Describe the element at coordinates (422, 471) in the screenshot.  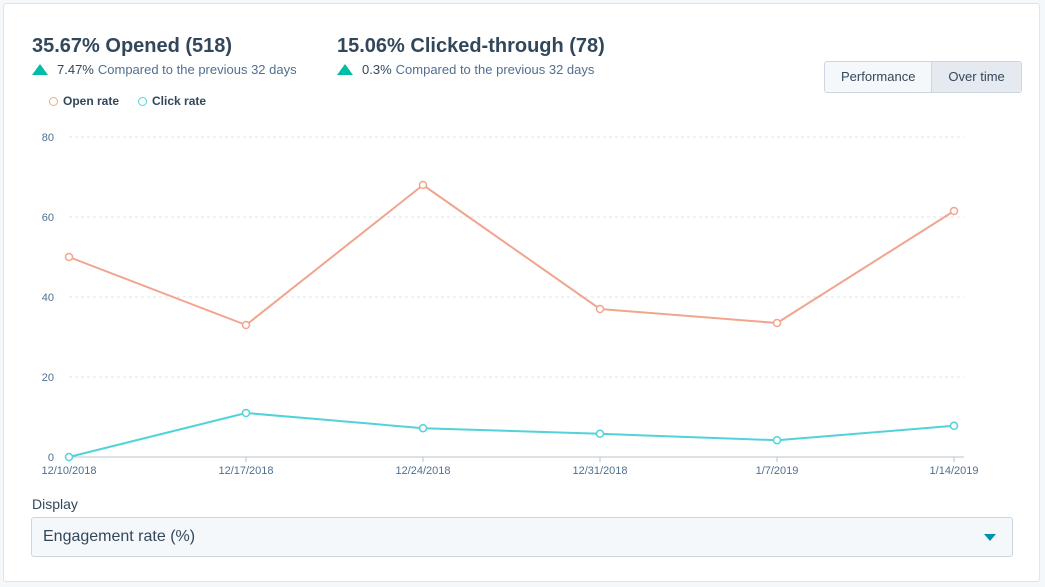
I see `x-tick-label: 12/24/2018` at that location.